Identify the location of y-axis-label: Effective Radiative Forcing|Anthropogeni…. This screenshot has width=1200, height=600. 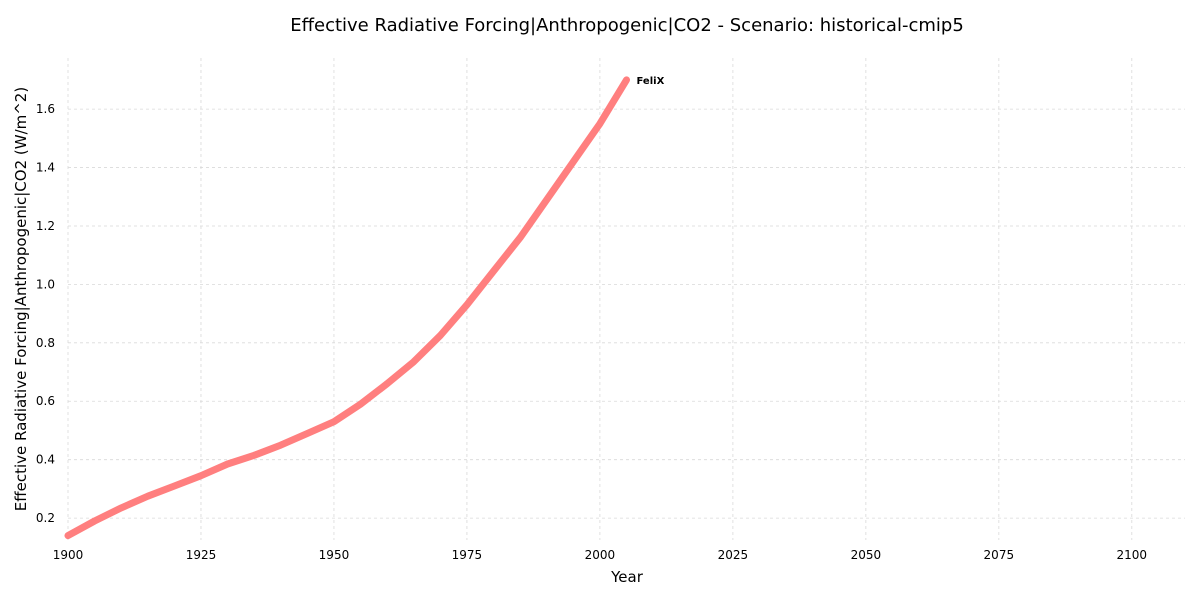
(21, 299).